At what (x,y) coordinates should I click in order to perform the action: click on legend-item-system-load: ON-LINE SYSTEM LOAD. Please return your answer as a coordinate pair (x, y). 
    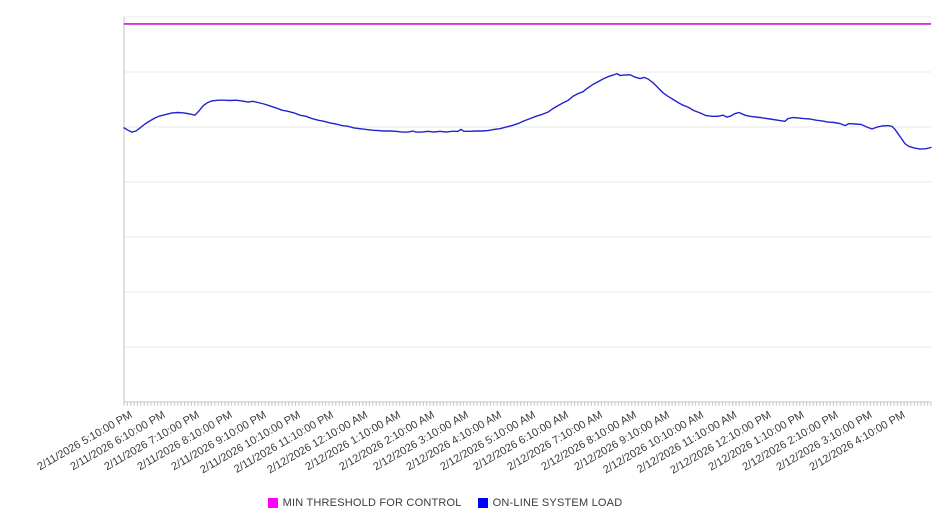
    Looking at the image, I should click on (550, 503).